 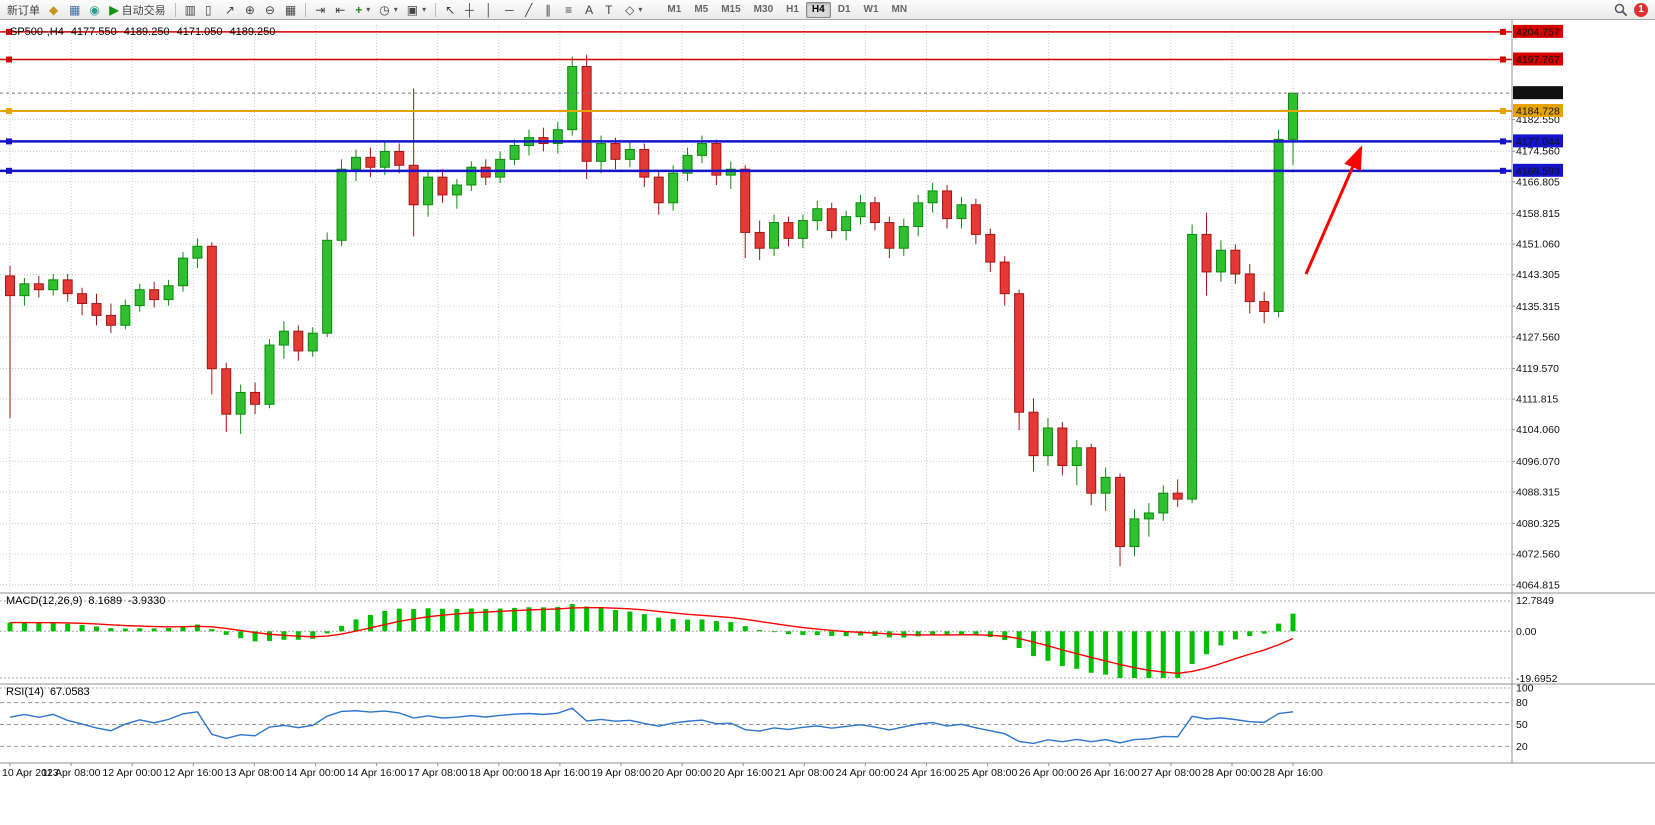 I want to click on text-tool-button: A, so click(x=590, y=10).